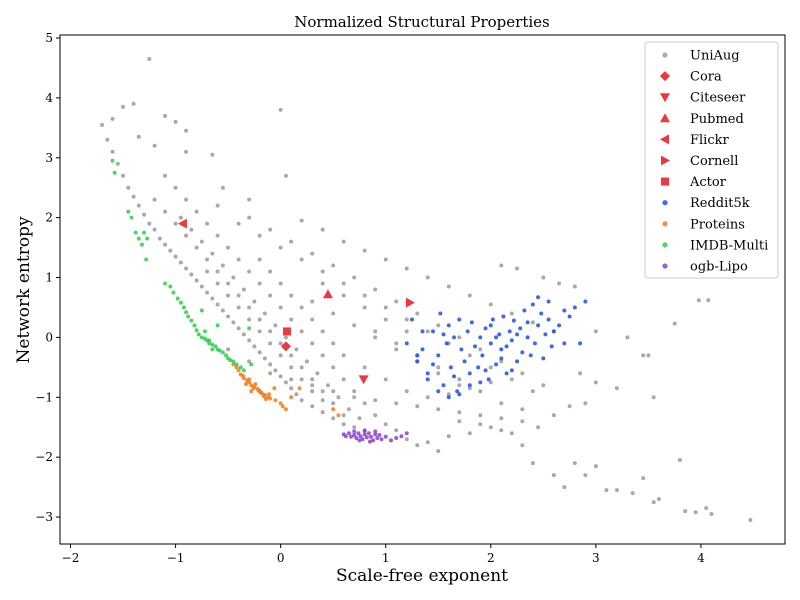 The image size is (800, 600). Describe the element at coordinates (665, 245) in the screenshot. I see `legend-marker-imdb-multi` at that location.